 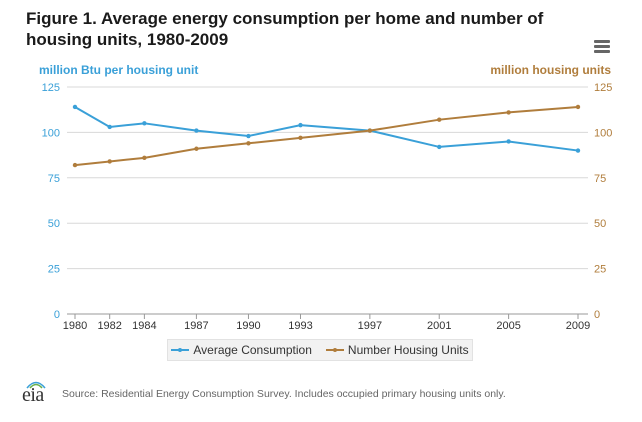 What do you see at coordinates (54, 224) in the screenshot?
I see `left-tick-label: 50` at bounding box center [54, 224].